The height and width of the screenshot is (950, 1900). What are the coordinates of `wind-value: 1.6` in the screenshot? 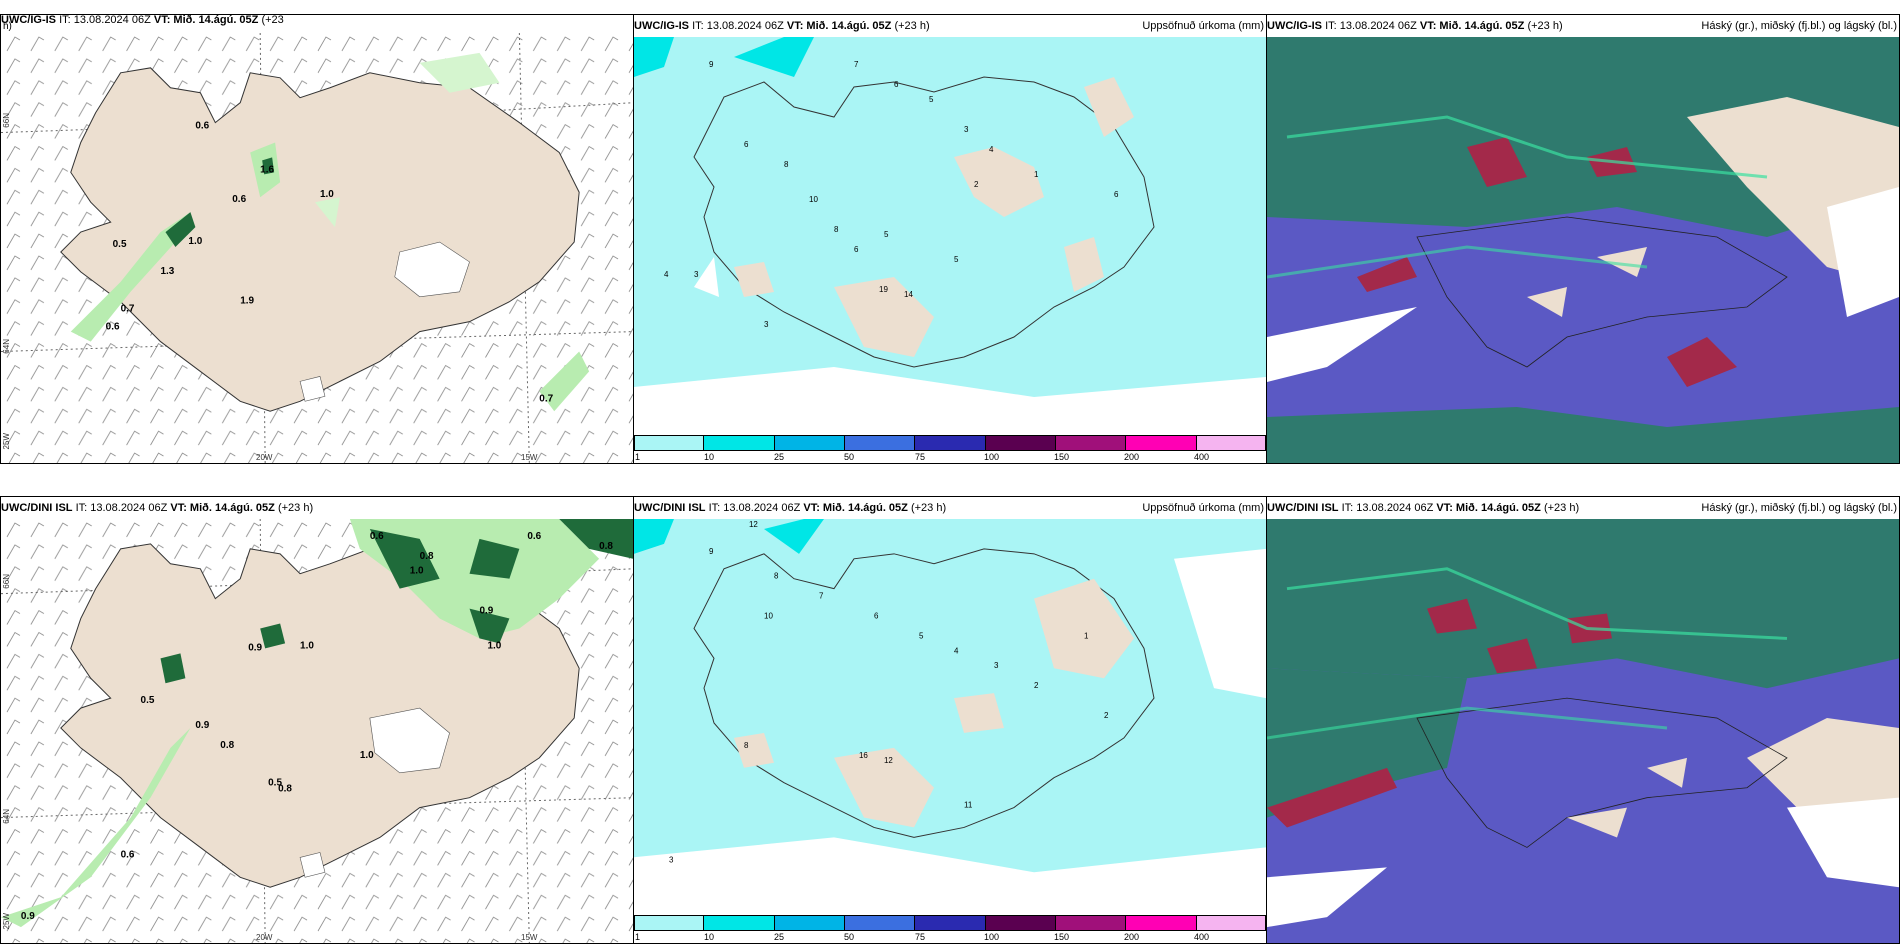 It's located at (267, 169).